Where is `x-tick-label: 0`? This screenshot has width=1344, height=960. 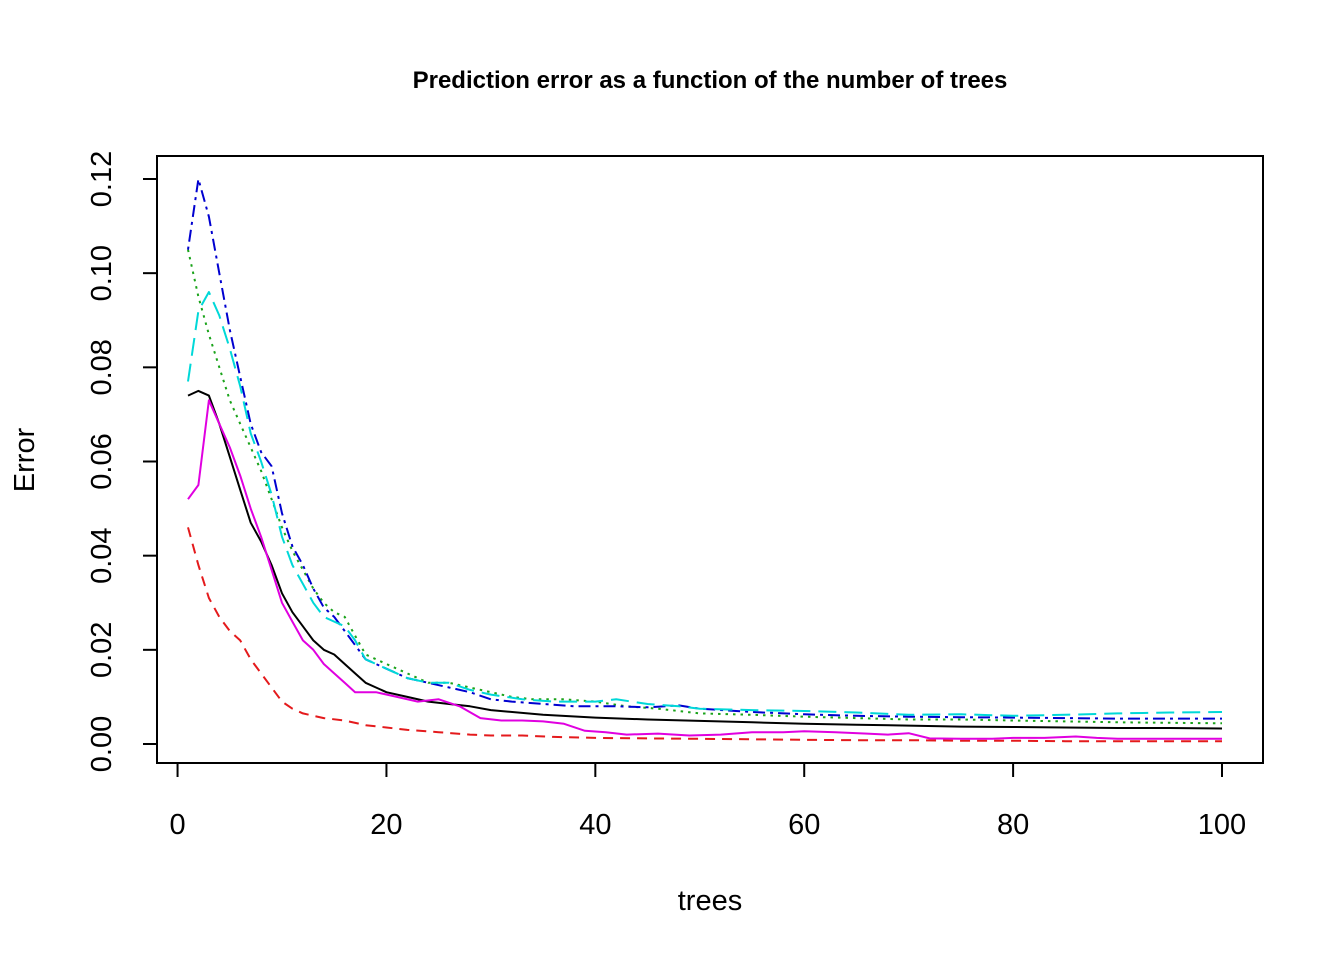
x-tick-label: 0 is located at coordinates (177, 825).